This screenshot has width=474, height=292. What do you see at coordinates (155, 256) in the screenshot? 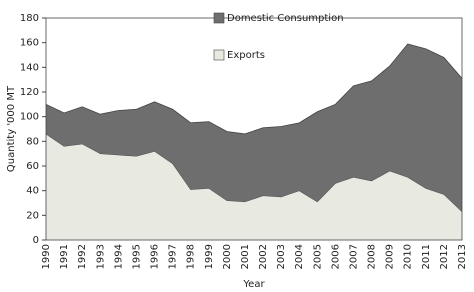
I see `x-tick-label: 1996` at bounding box center [155, 256].